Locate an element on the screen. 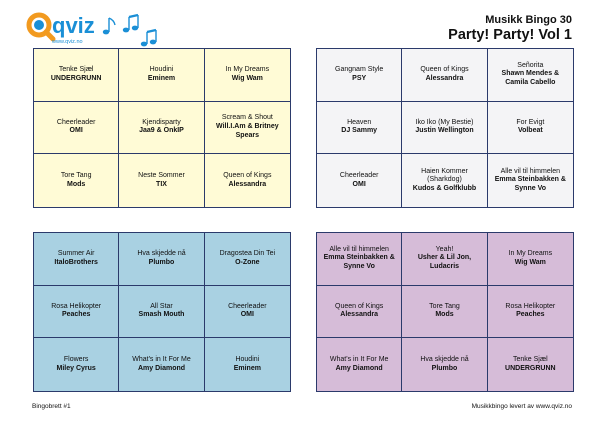 Image resolution: width=600 pixels, height=424 pixels. song-title: Neste Sommer is located at coordinates (161, 175).